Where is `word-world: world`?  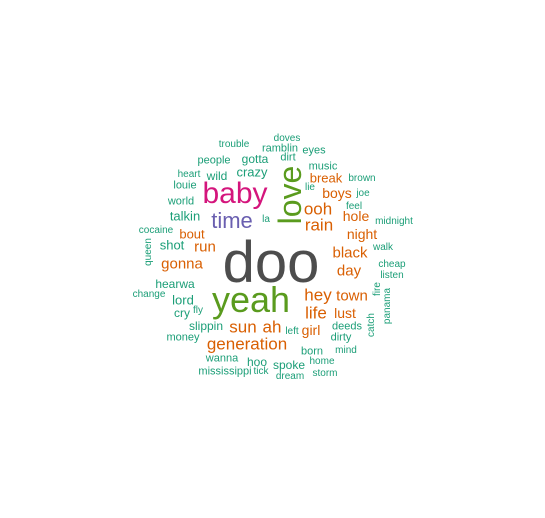
word-world: world is located at coordinates (181, 201).